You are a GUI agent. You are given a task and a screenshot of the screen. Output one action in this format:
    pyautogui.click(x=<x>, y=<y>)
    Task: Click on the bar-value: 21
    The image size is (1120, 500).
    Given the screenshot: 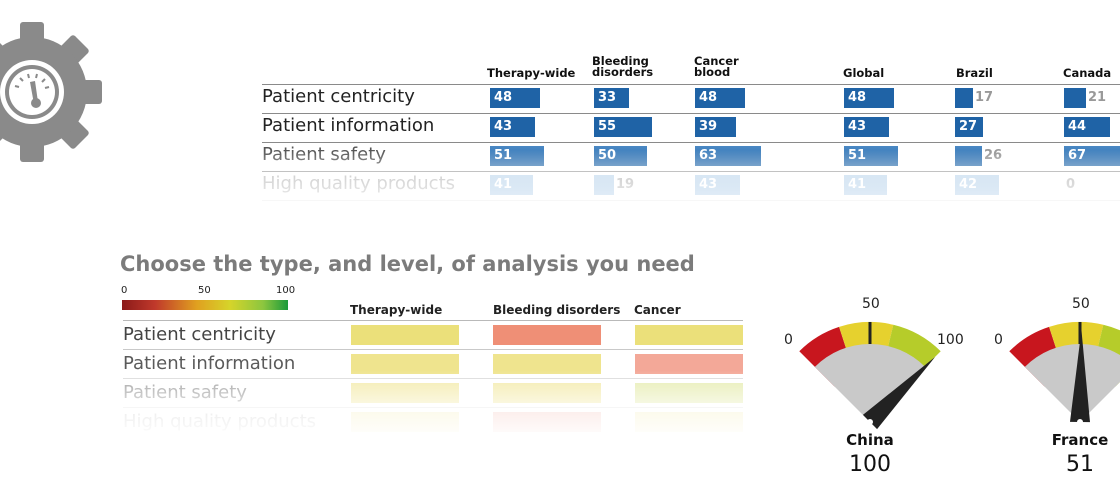 What is the action you would take?
    pyautogui.click(x=1097, y=97)
    